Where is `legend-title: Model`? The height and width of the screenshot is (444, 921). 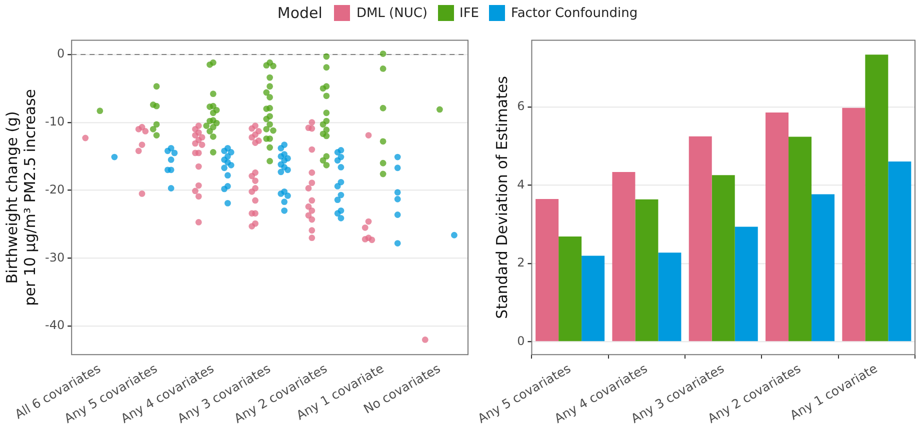
legend-title: Model is located at coordinates (299, 13).